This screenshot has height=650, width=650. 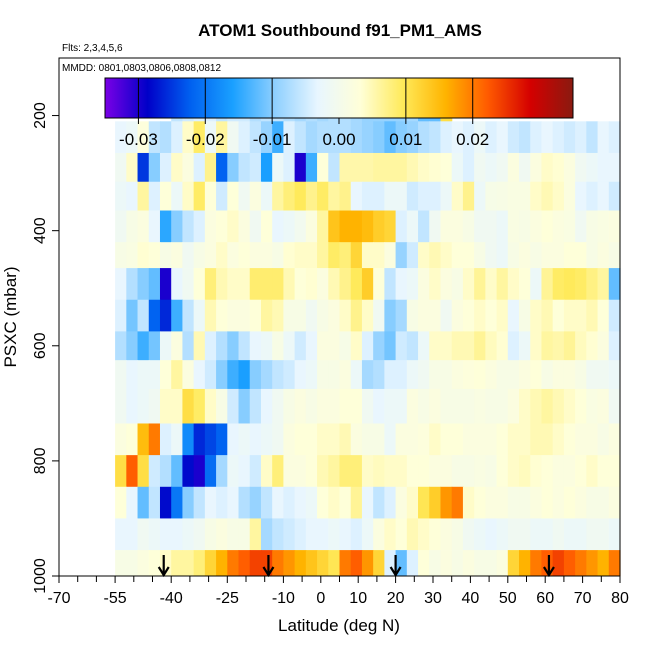 What do you see at coordinates (405, 139) in the screenshot?
I see `colorbar-tick-label: 0.01` at bounding box center [405, 139].